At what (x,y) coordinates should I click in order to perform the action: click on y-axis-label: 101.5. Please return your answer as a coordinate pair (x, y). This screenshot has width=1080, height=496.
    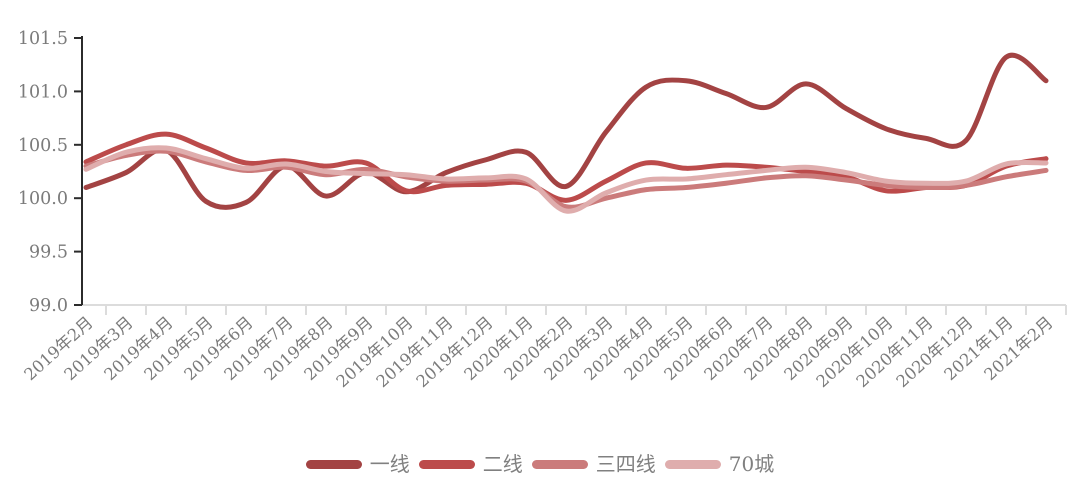
    Looking at the image, I should click on (43, 39).